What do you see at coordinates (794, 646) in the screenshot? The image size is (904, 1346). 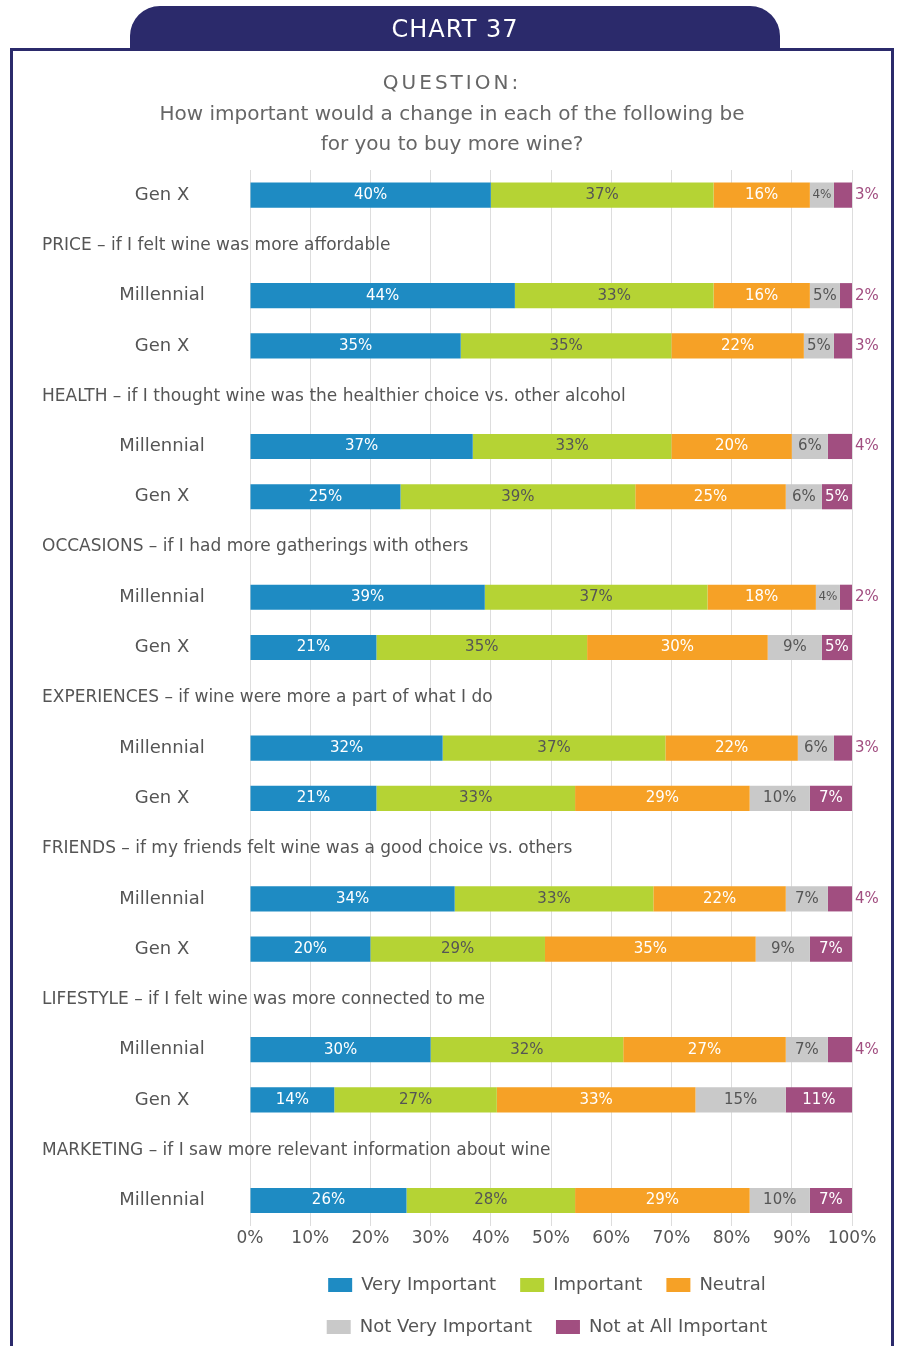 I see `data-label: 9%` at bounding box center [794, 646].